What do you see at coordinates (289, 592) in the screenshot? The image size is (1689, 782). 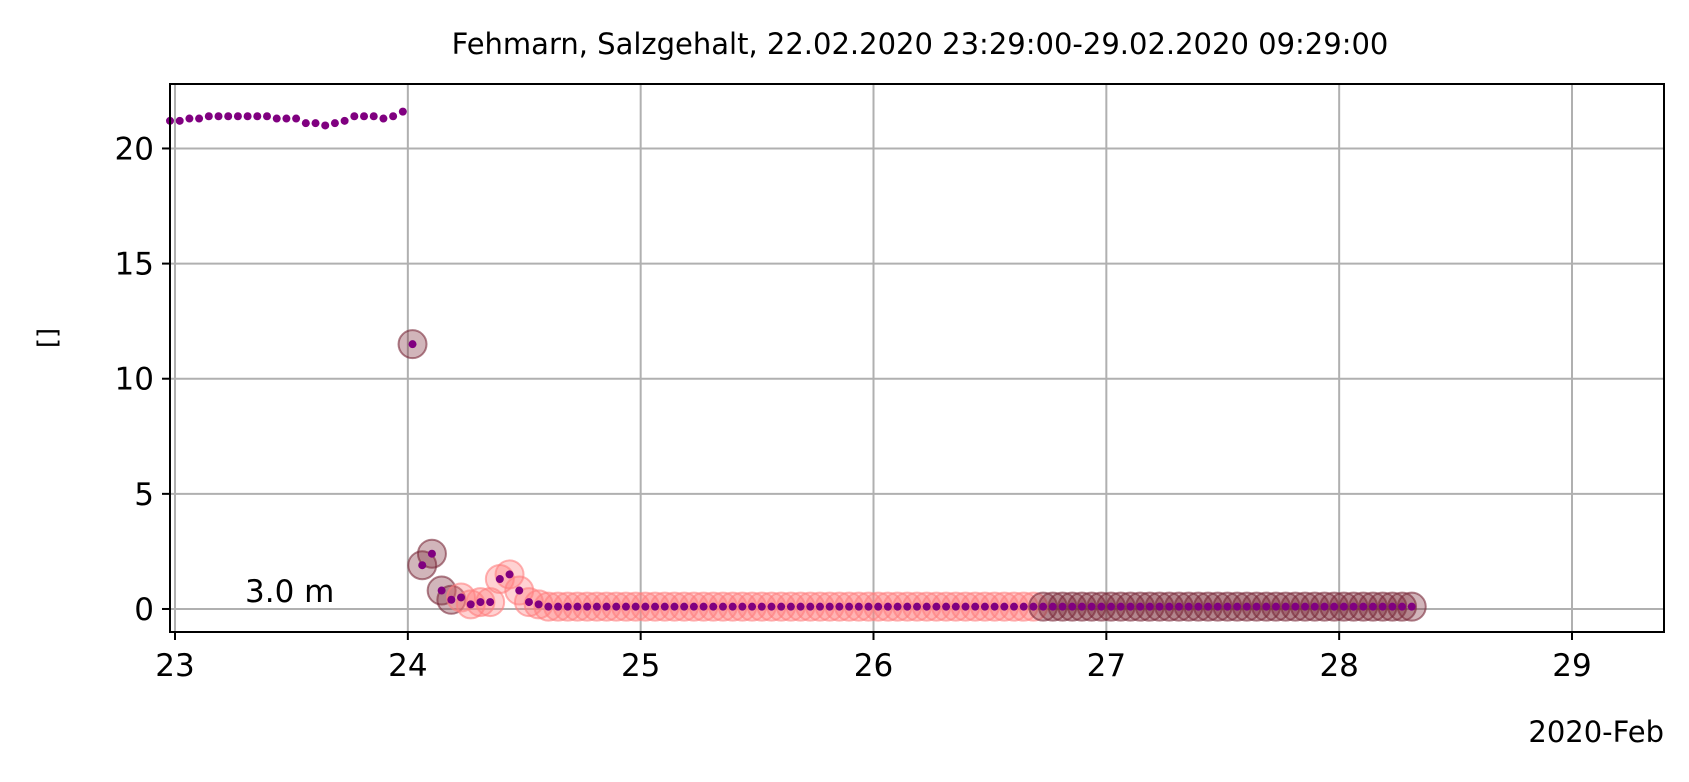 I see `depth-annotation: 3.0 m` at bounding box center [289, 592].